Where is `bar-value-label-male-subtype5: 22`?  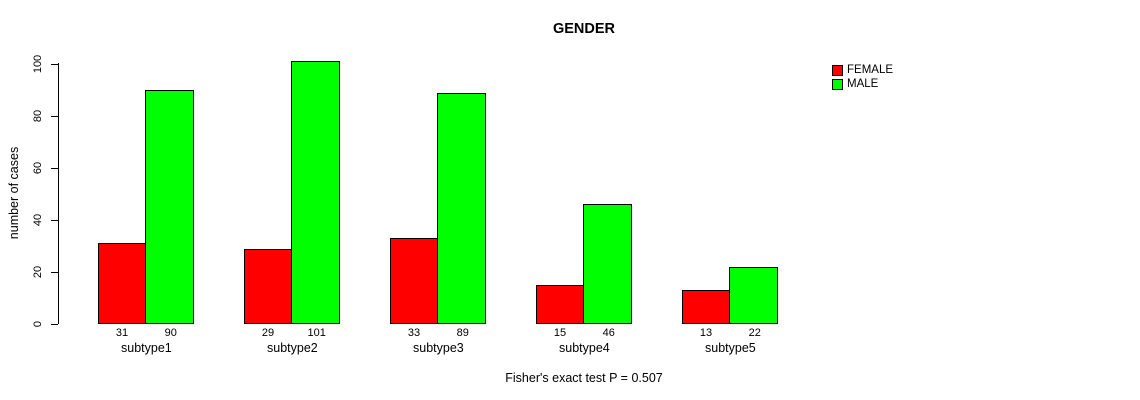
bar-value-label-male-subtype5: 22 is located at coordinates (754, 333).